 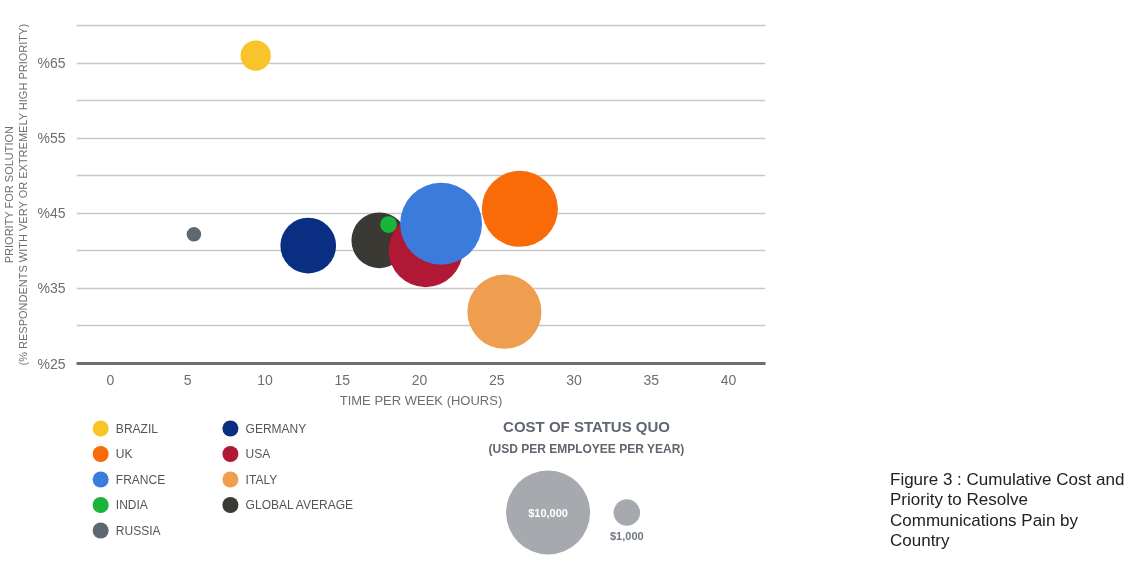 I want to click on text: (USD PER EMPLOYEE PER YEAR), so click(x=586, y=448).